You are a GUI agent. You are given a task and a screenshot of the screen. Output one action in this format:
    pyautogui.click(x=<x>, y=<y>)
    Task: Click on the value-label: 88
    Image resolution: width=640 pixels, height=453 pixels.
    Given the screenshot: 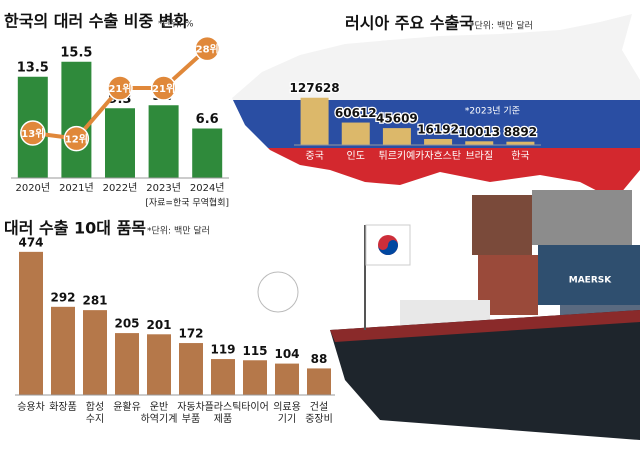 What is the action you would take?
    pyautogui.click(x=319, y=359)
    